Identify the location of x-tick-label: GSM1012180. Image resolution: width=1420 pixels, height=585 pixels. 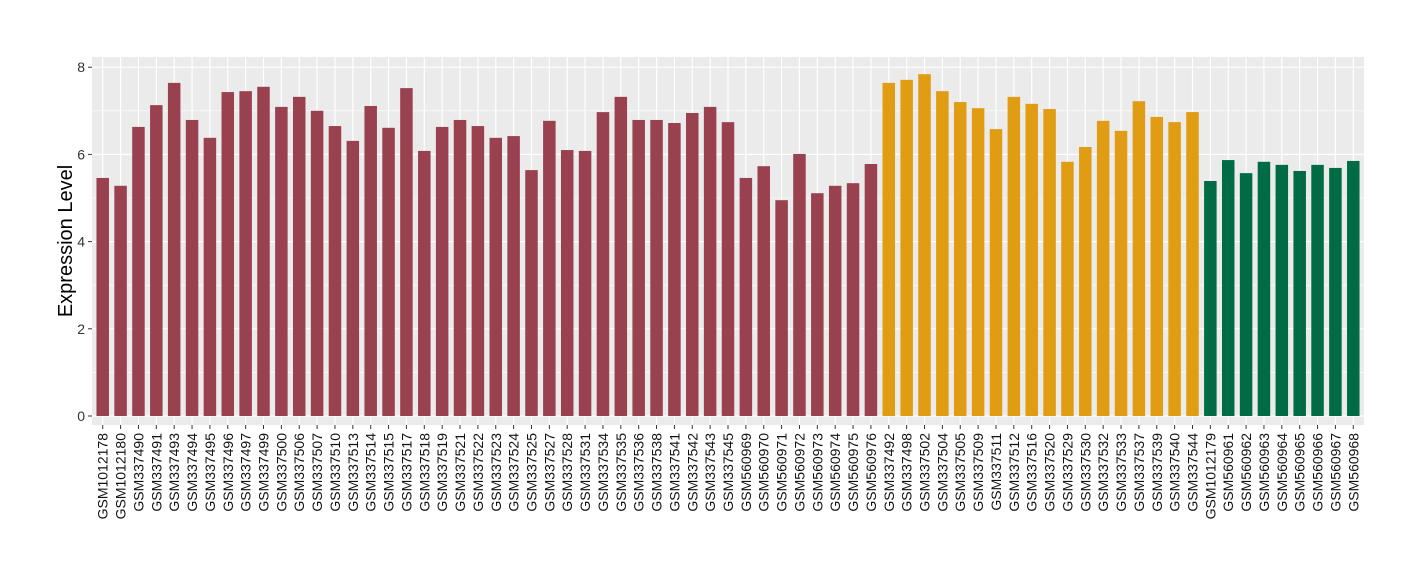
(121, 476).